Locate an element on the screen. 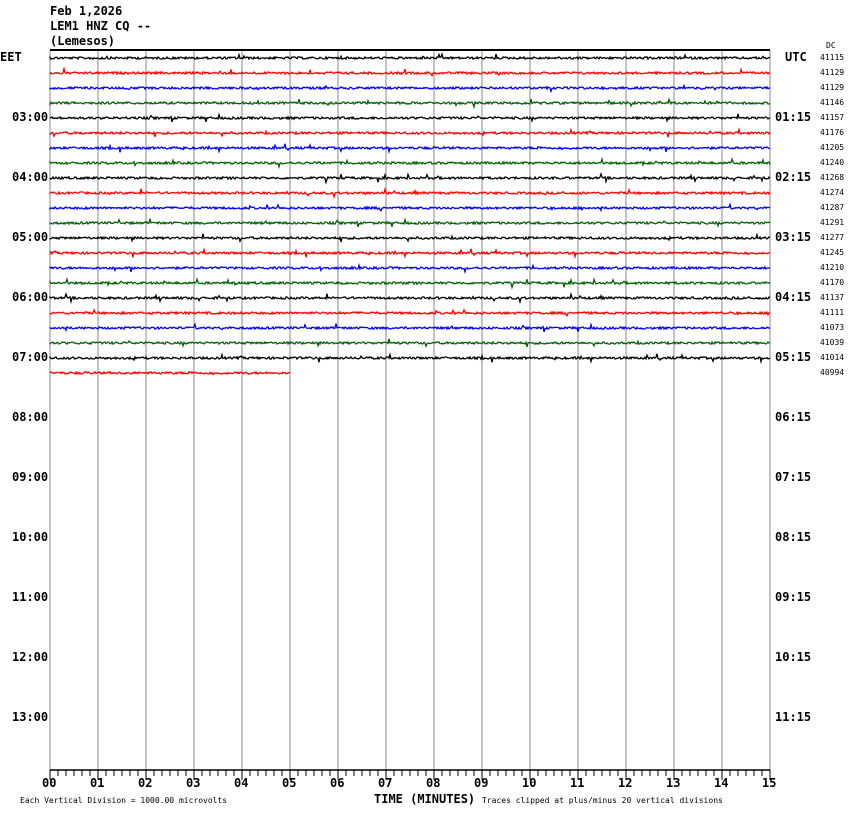  right-hour-label: 04:15 is located at coordinates (793, 297).